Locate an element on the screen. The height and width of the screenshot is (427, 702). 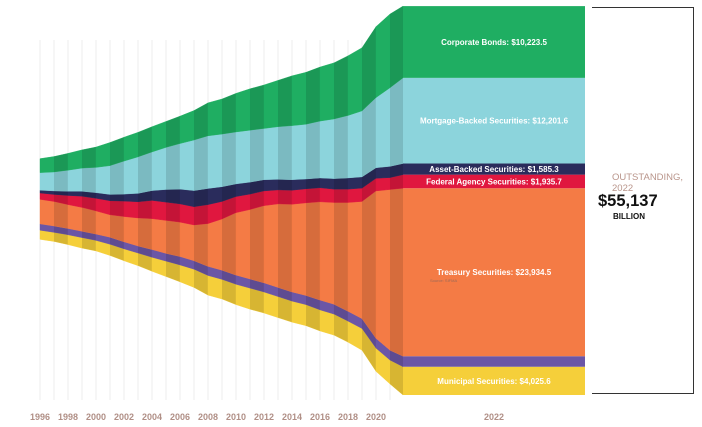
block-corporate is located at coordinates (494, 42).